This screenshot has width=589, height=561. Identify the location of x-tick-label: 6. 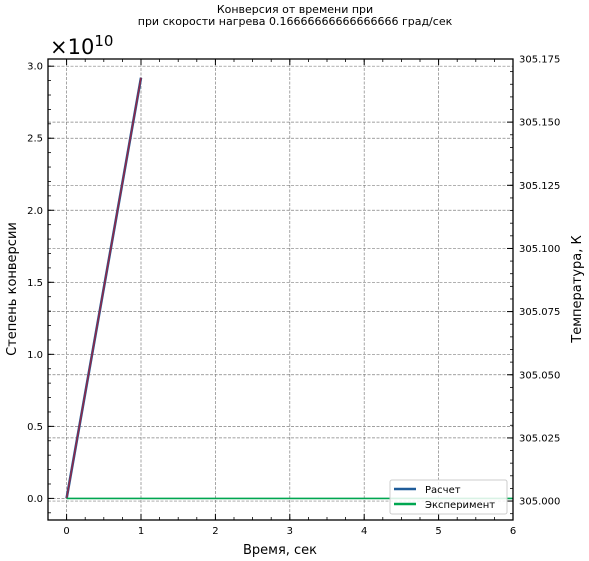
(513, 531).